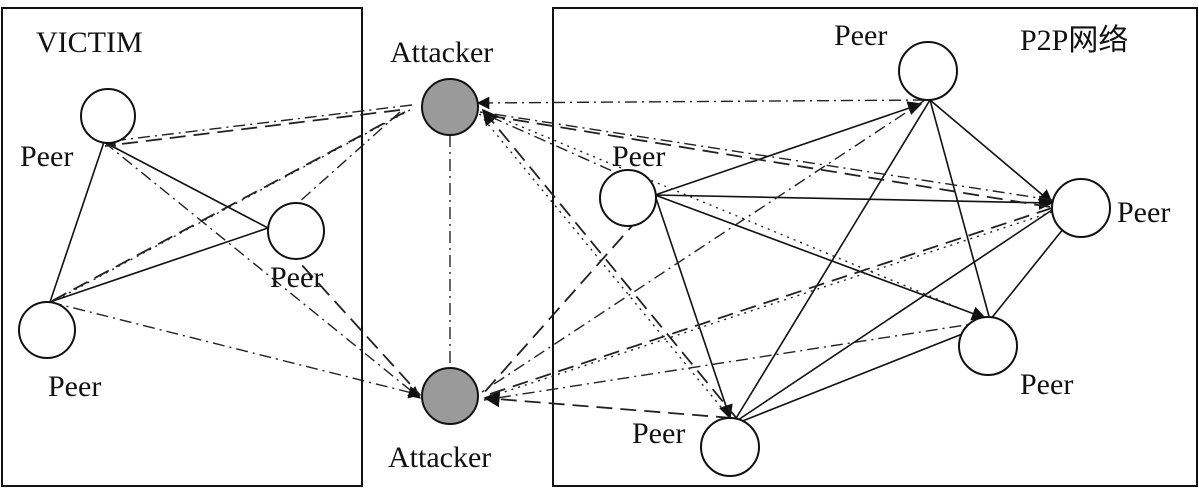 Image resolution: width=1199 pixels, height=488 pixels. I want to click on victim-links, so click(159, 222).